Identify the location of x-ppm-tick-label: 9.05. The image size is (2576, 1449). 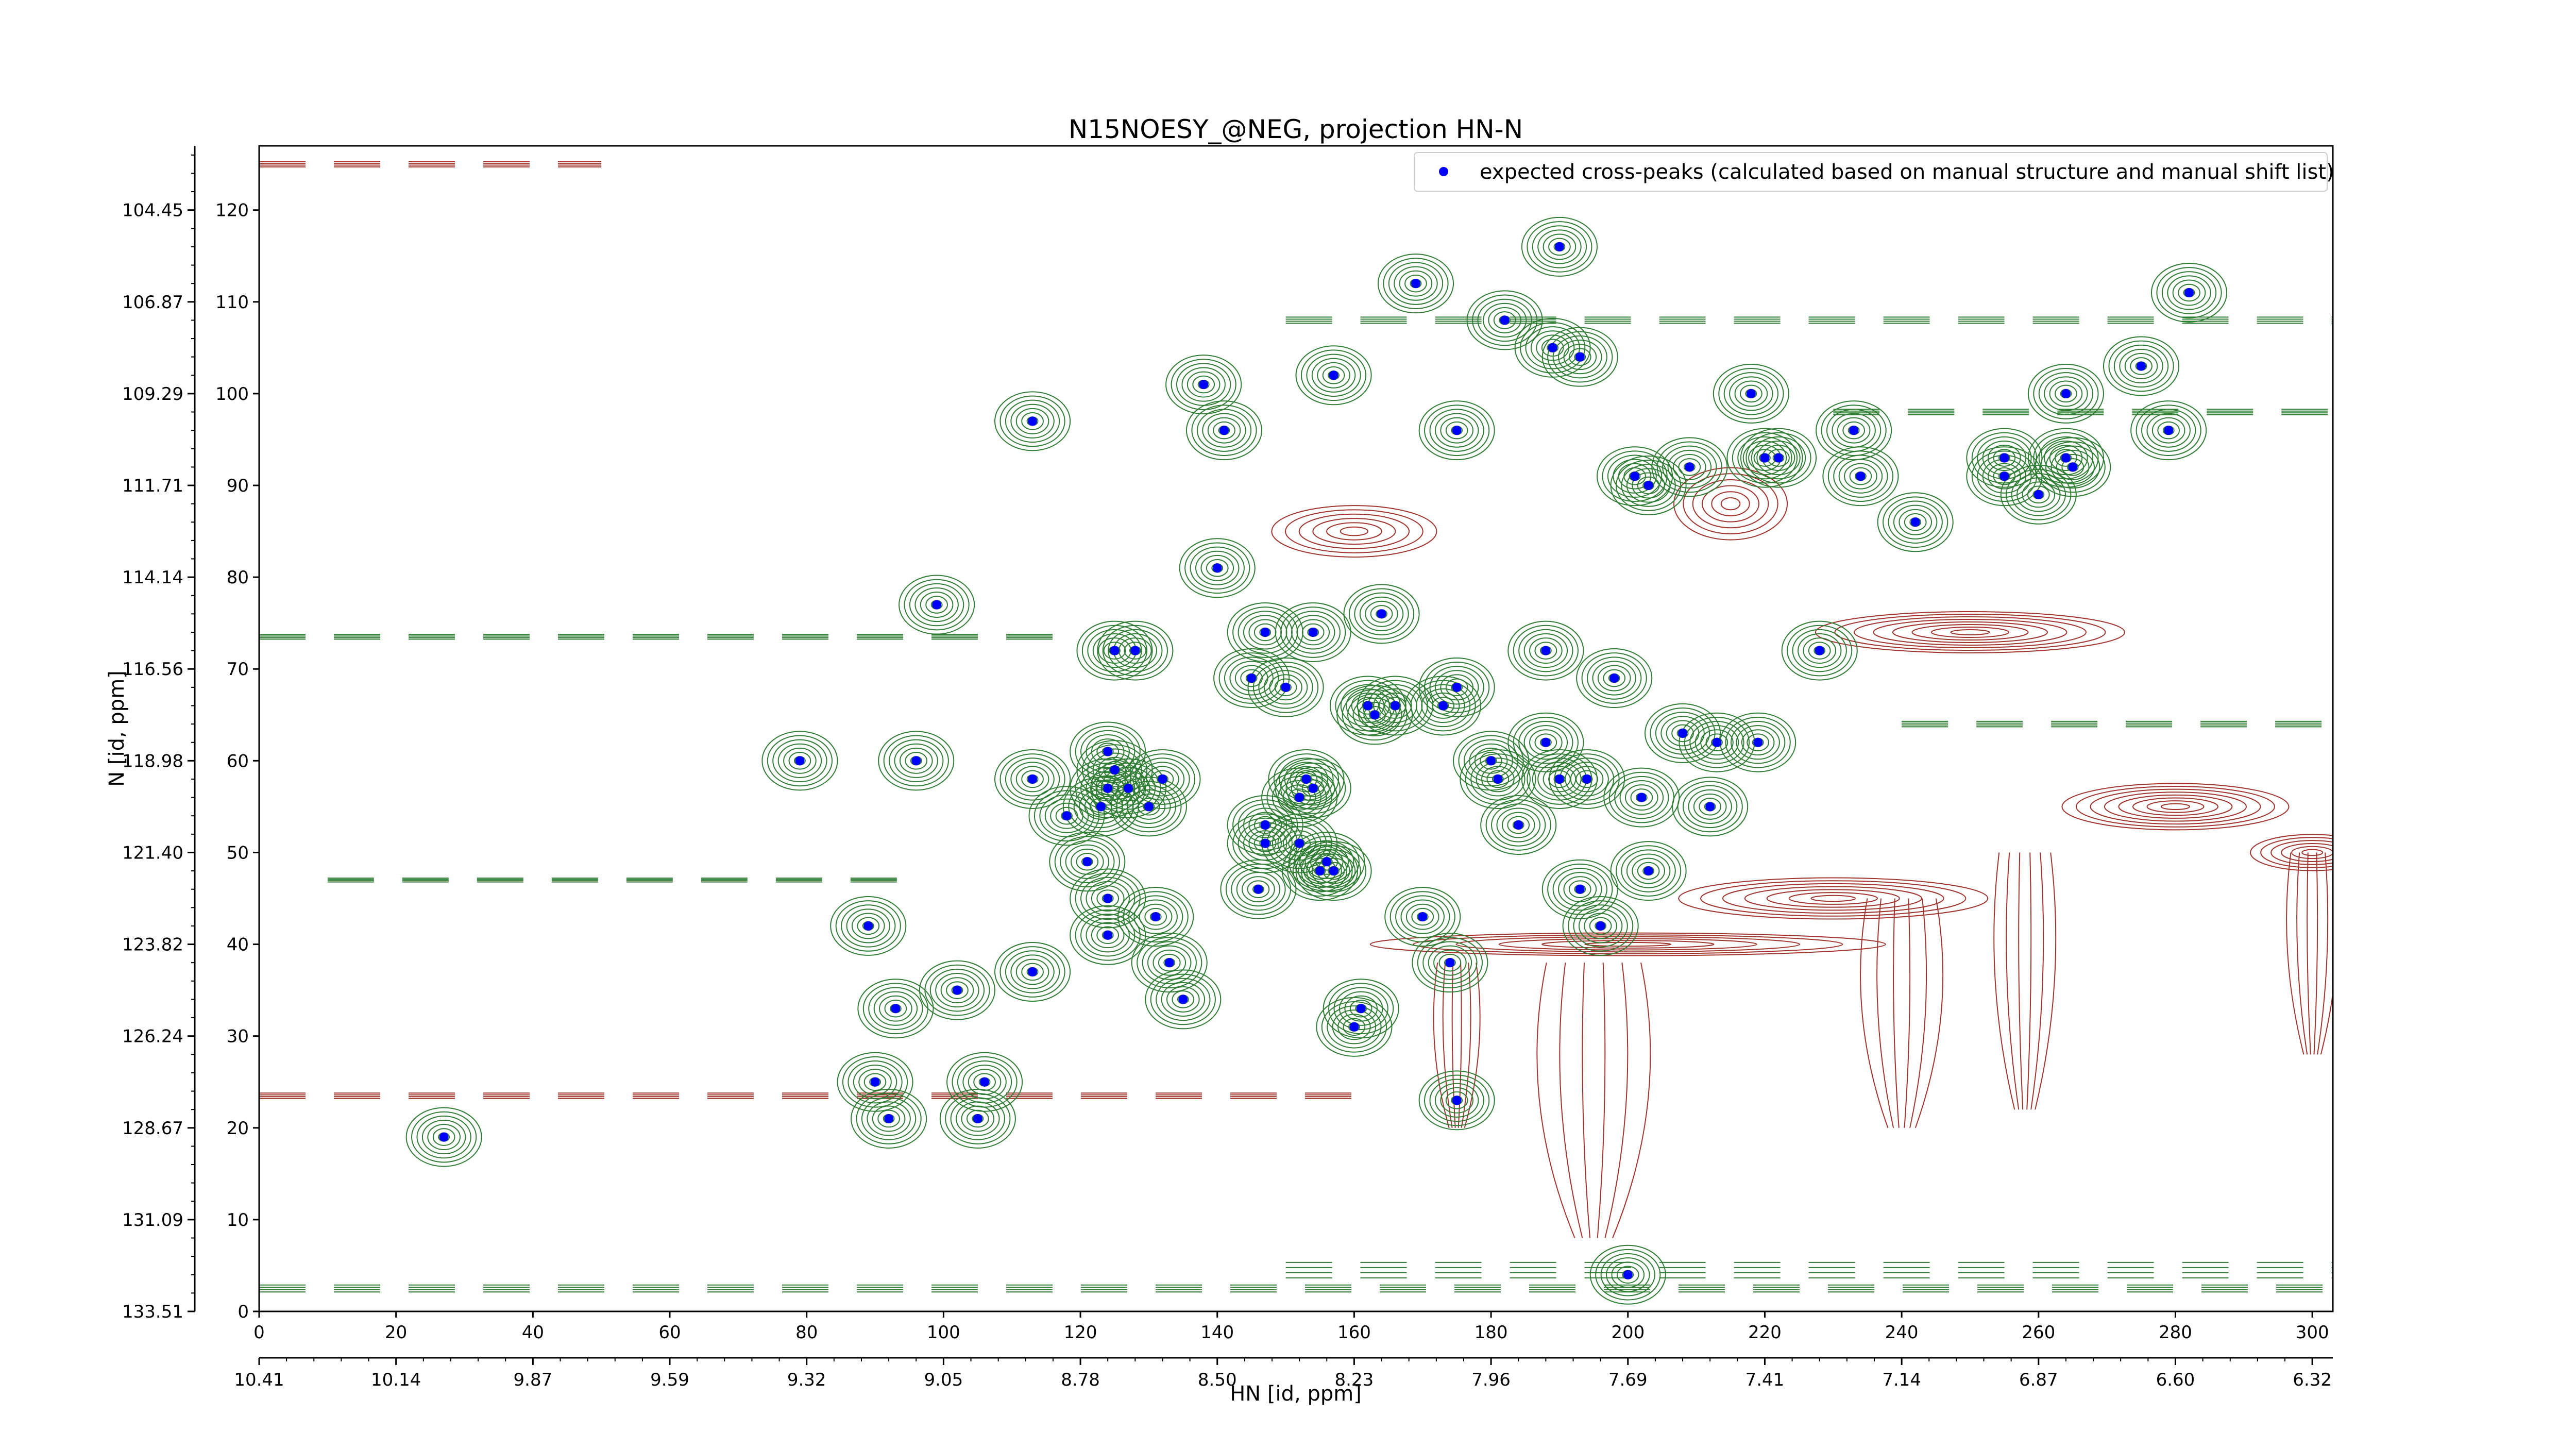
(943, 1380).